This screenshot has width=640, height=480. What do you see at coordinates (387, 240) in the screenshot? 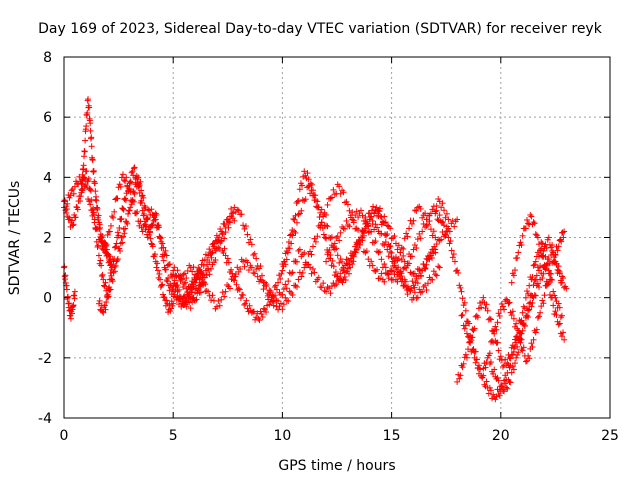
I see `series-t10` at bounding box center [387, 240].